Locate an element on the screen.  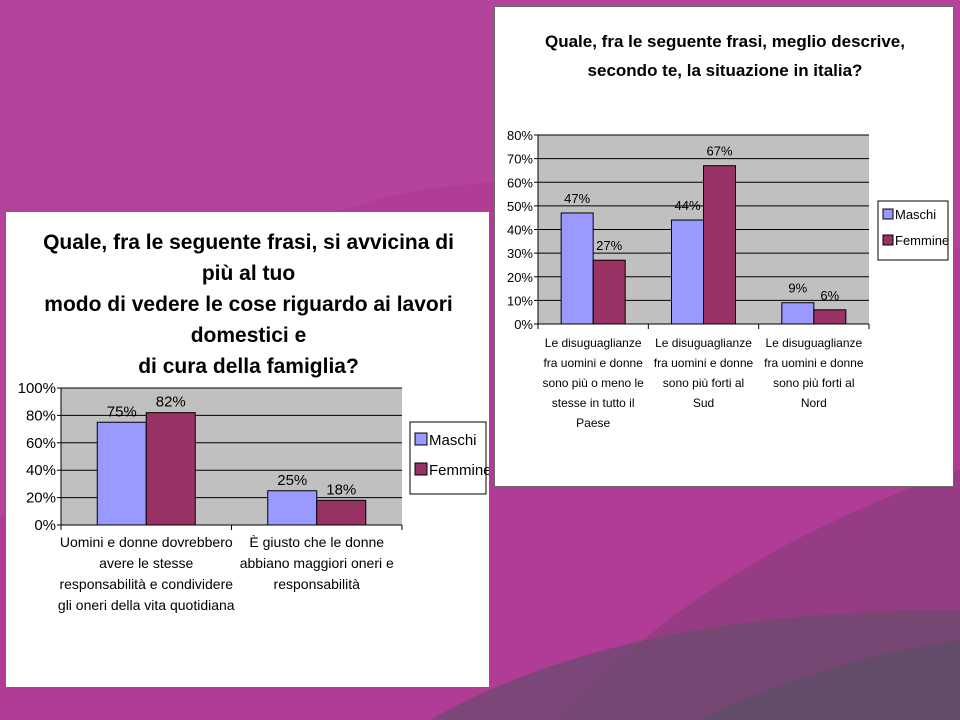
y-tick-label: 30% is located at coordinates (520, 253).